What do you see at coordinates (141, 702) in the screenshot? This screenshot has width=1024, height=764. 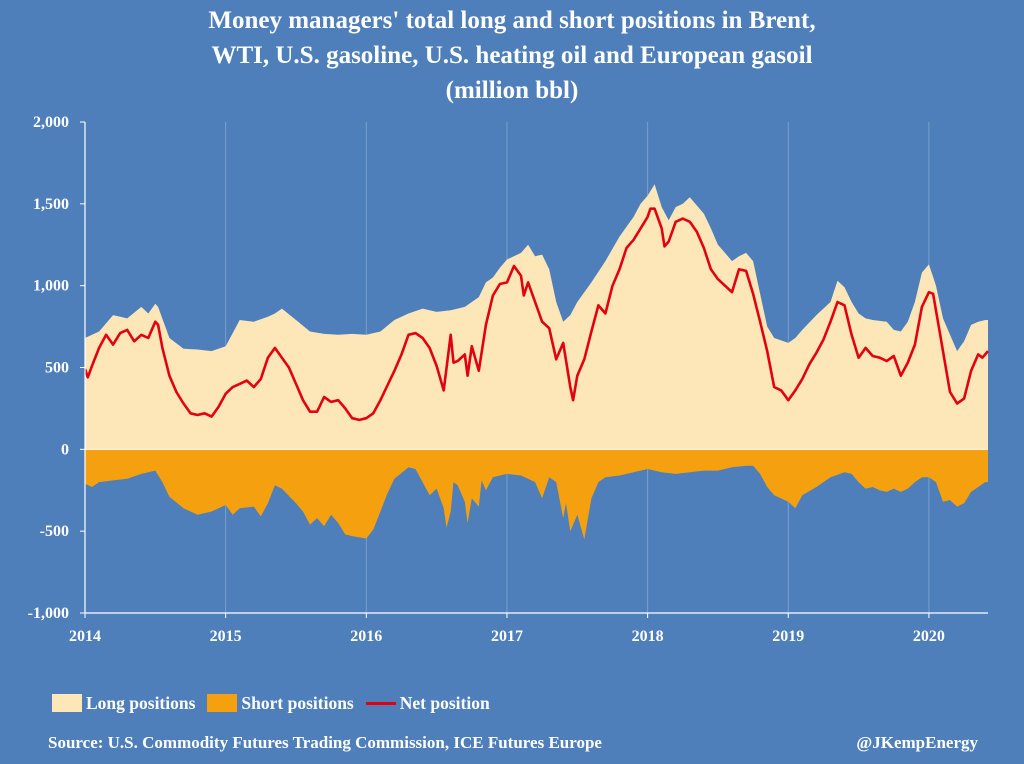 I see `legend-label-long: Long positions` at bounding box center [141, 702].